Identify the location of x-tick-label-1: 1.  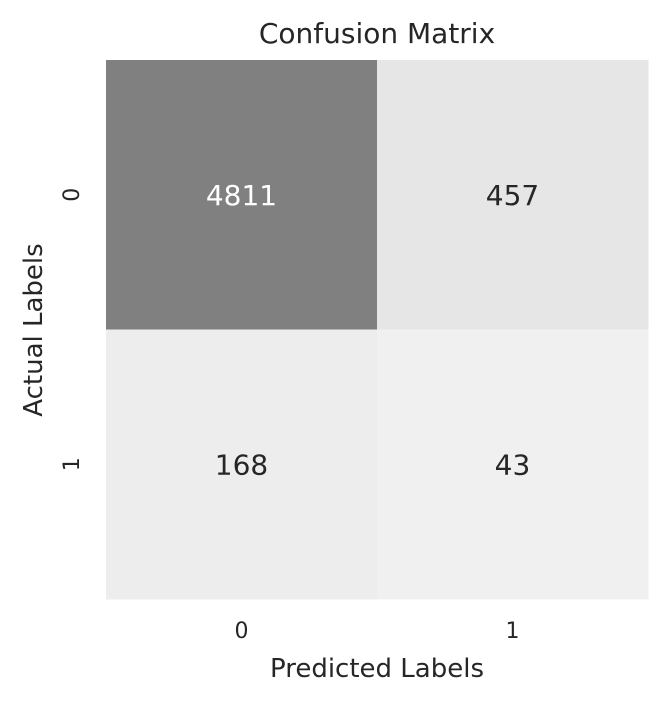
(513, 631).